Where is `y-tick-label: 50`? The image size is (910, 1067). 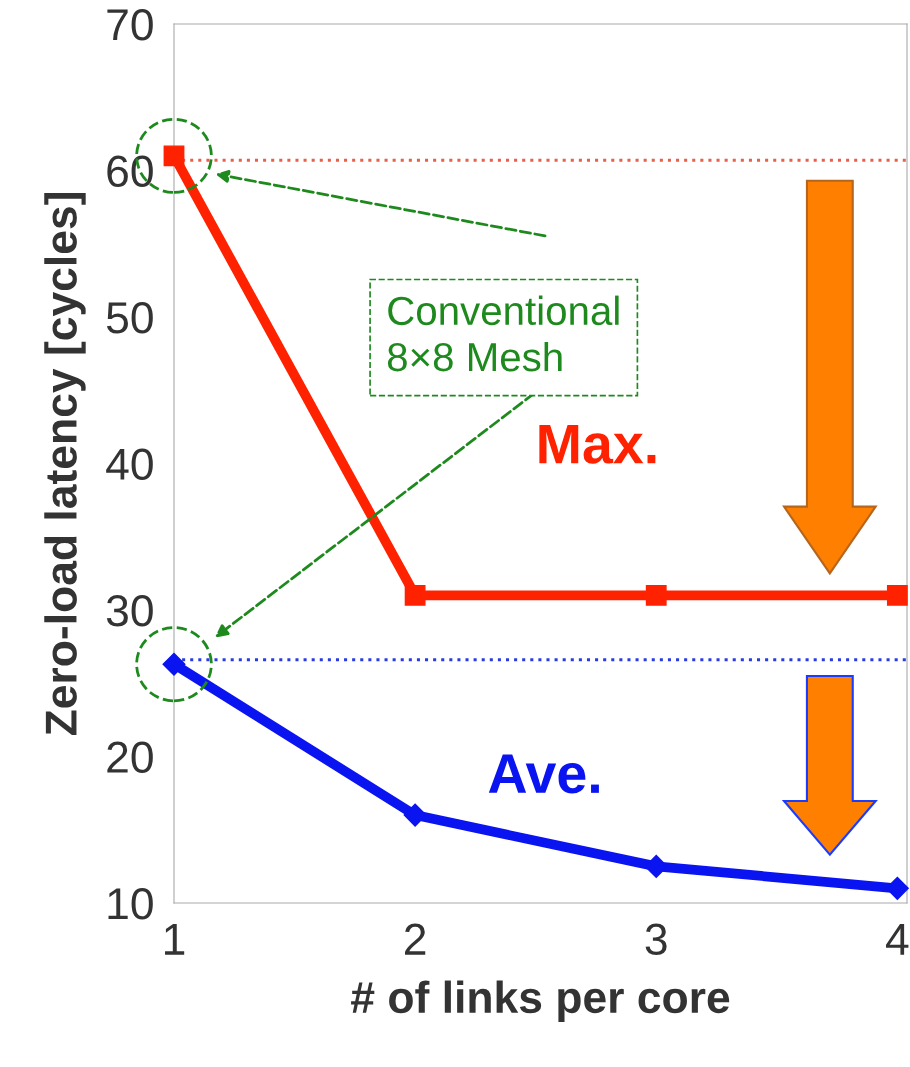
y-tick-label: 50 is located at coordinates (129, 318).